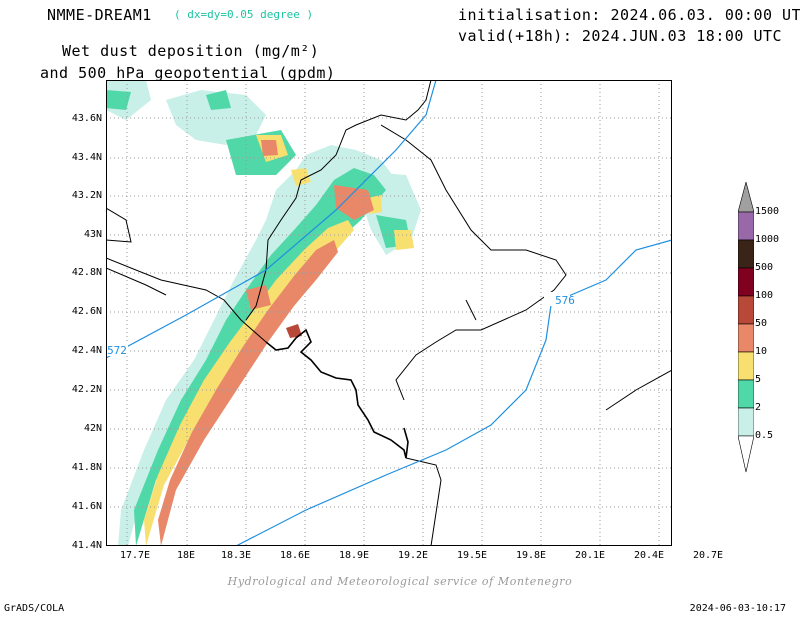 The image size is (800, 618). Describe the element at coordinates (758, 407) in the screenshot. I see `legend-label-2: 2` at that location.